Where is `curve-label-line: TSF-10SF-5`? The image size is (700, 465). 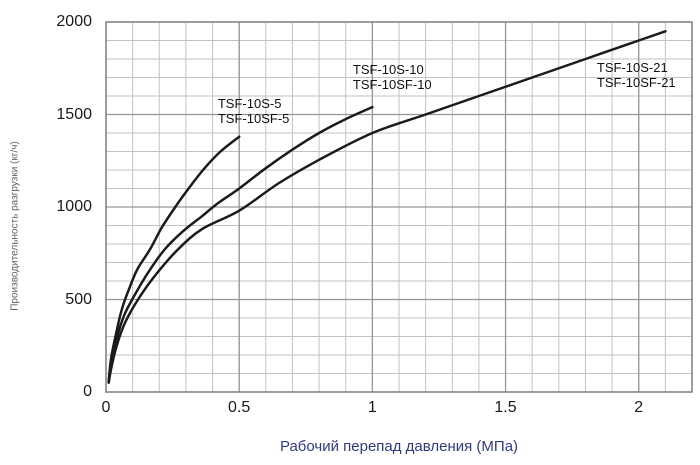
curve-label-line: TSF-10SF-5 is located at coordinates (253, 118).